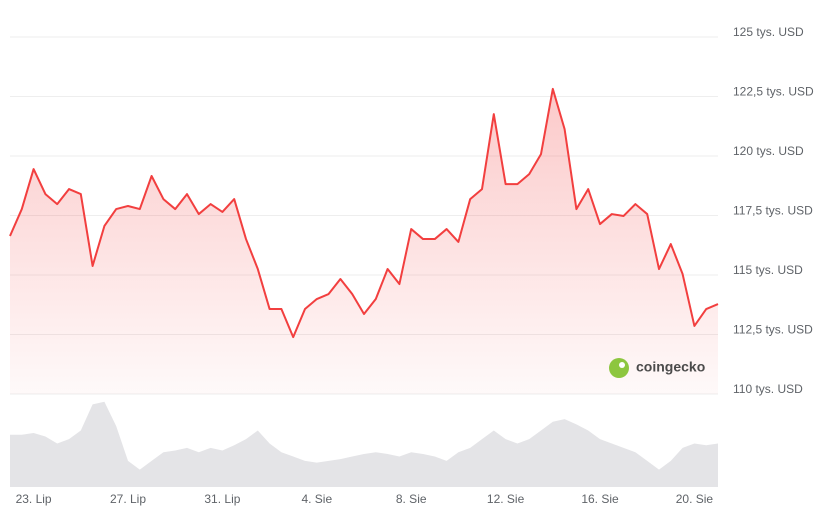 This screenshot has height=521, width=838. I want to click on watermark-icon, so click(619, 368).